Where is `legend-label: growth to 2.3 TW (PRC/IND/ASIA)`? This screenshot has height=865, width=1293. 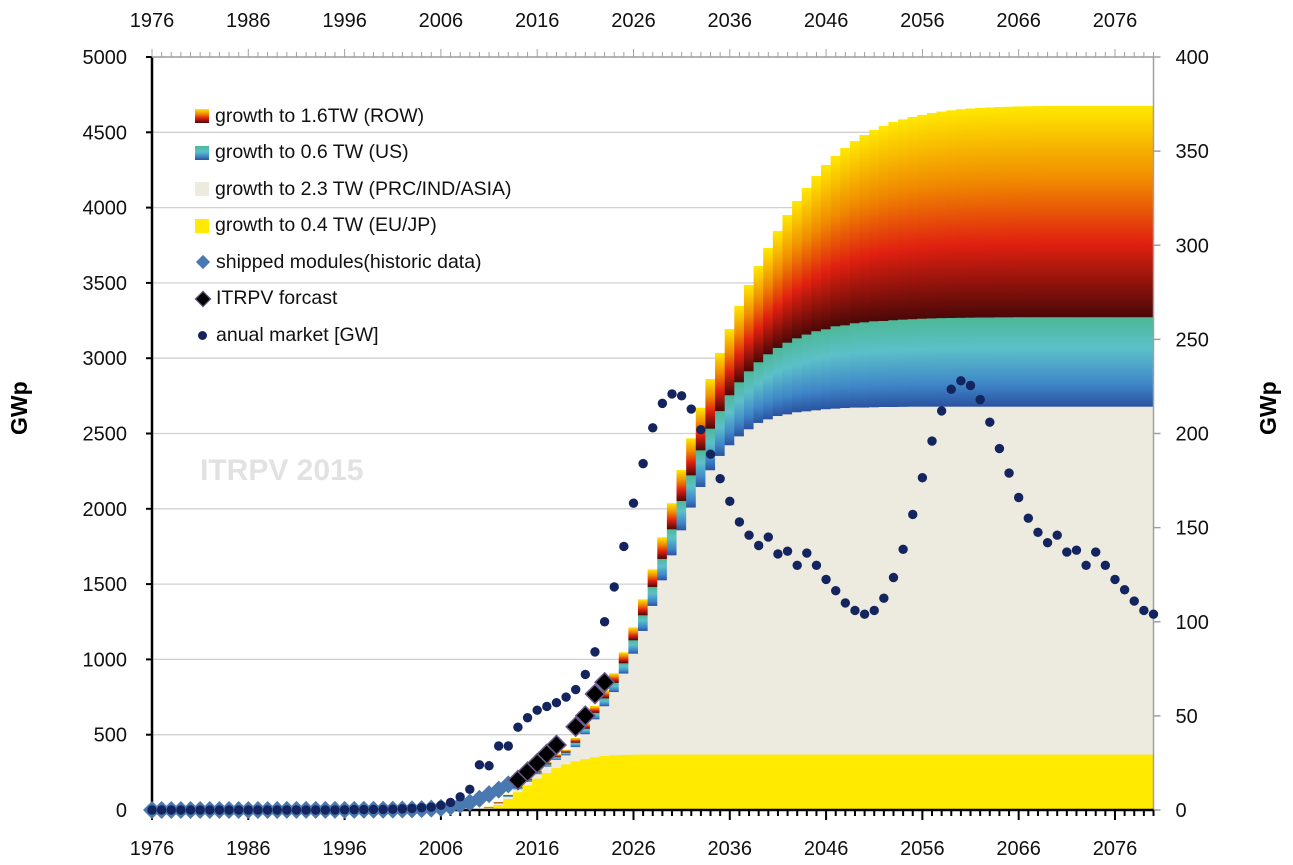
legend-label: growth to 2.3 TW (PRC/IND/ASIA) is located at coordinates (363, 188).